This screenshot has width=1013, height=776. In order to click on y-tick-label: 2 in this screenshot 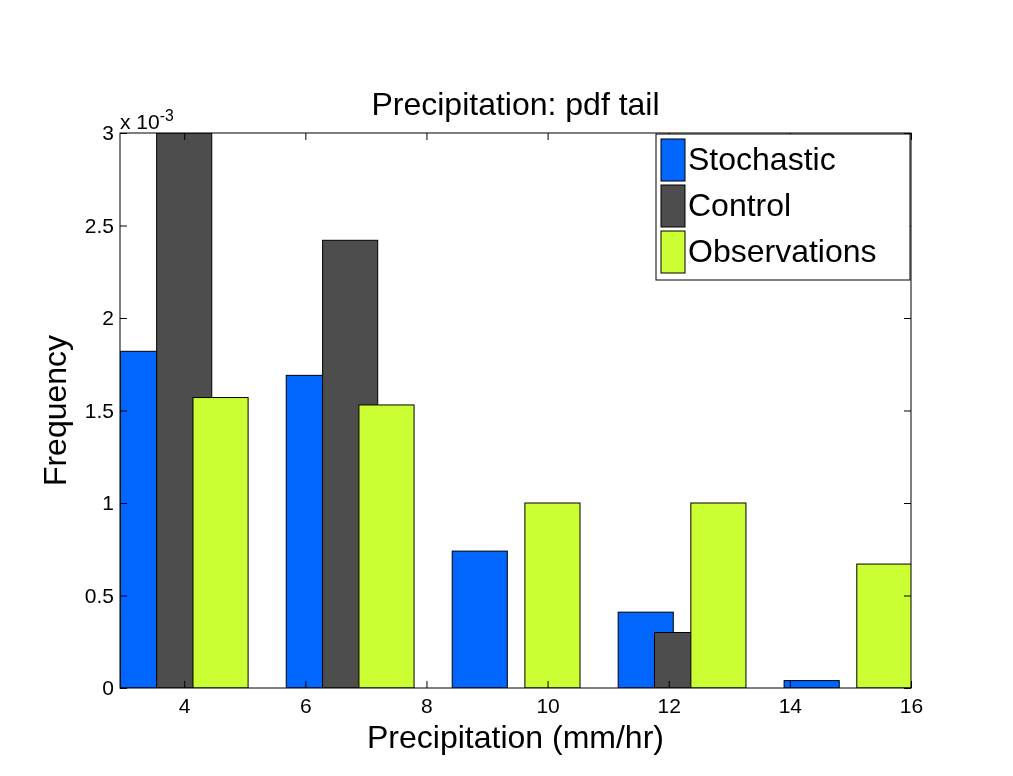, I will do `click(108, 318)`.